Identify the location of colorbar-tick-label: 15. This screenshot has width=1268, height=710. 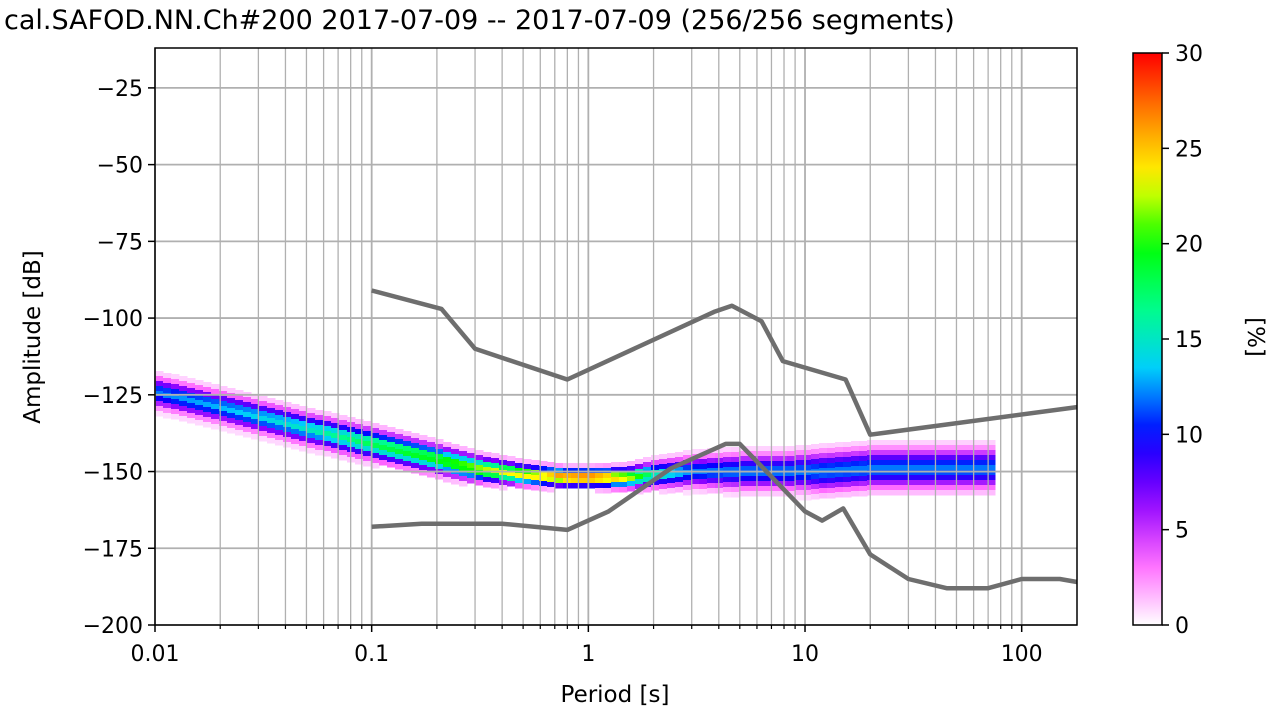
(1189, 340).